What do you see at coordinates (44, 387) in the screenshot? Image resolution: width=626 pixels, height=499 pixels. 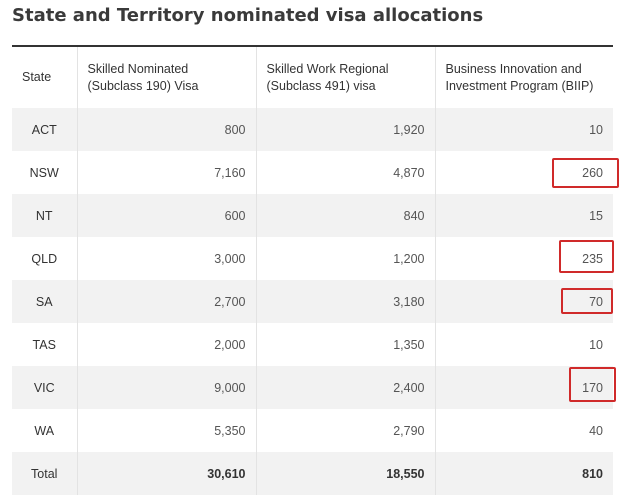 I see `state-cell: VIC` at bounding box center [44, 387].